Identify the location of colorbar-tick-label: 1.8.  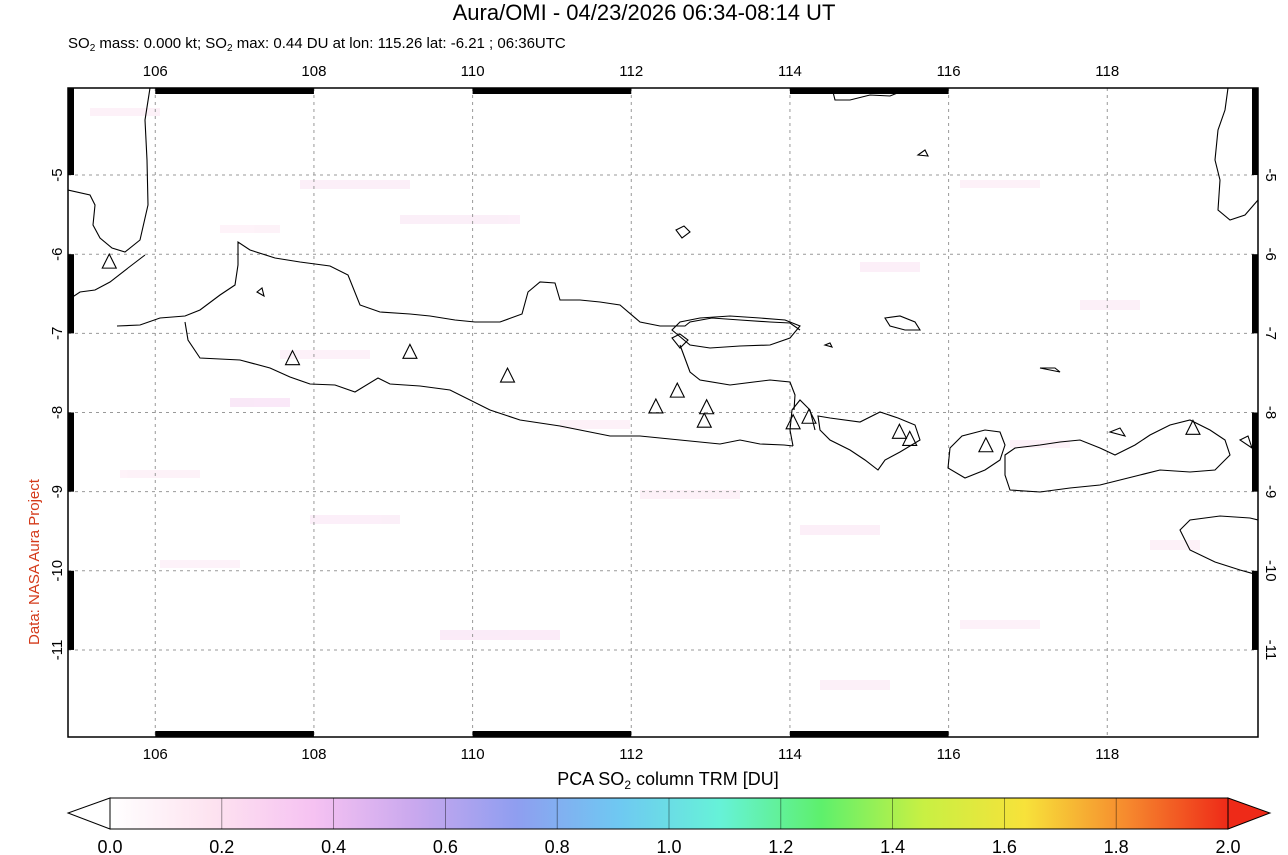
(1116, 846).